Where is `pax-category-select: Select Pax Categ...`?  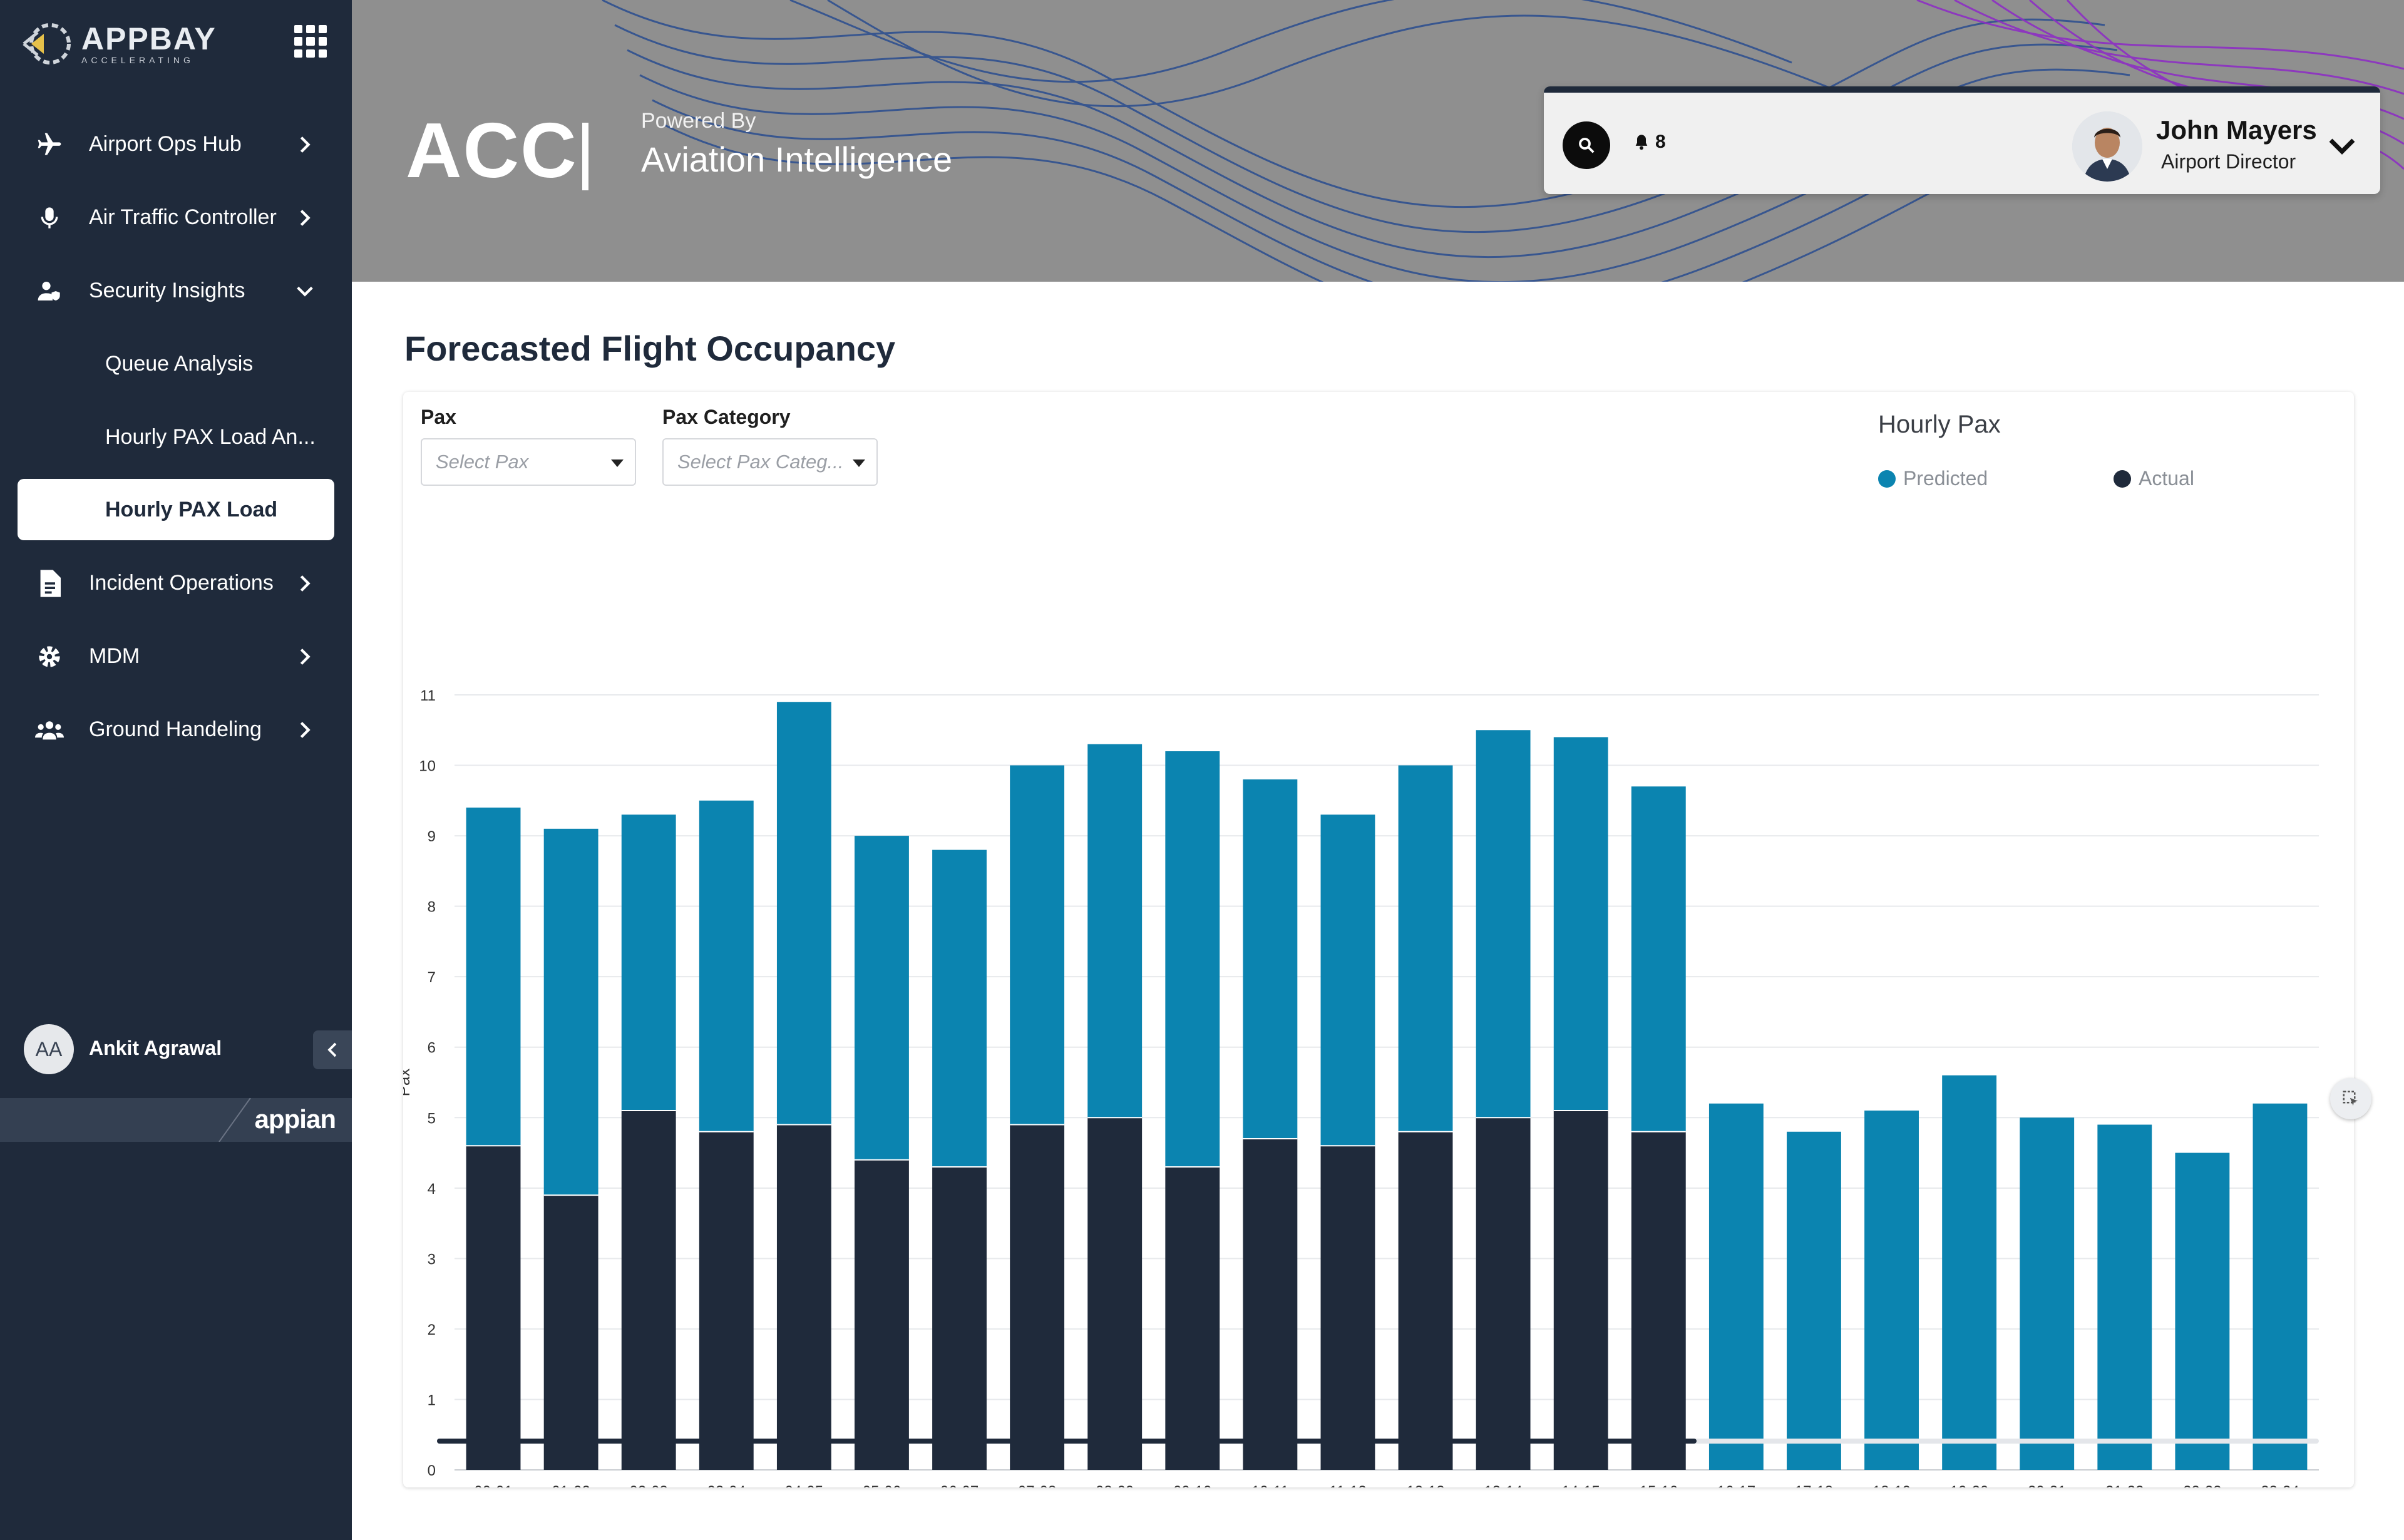 pax-category-select: Select Pax Categ... is located at coordinates (770, 462).